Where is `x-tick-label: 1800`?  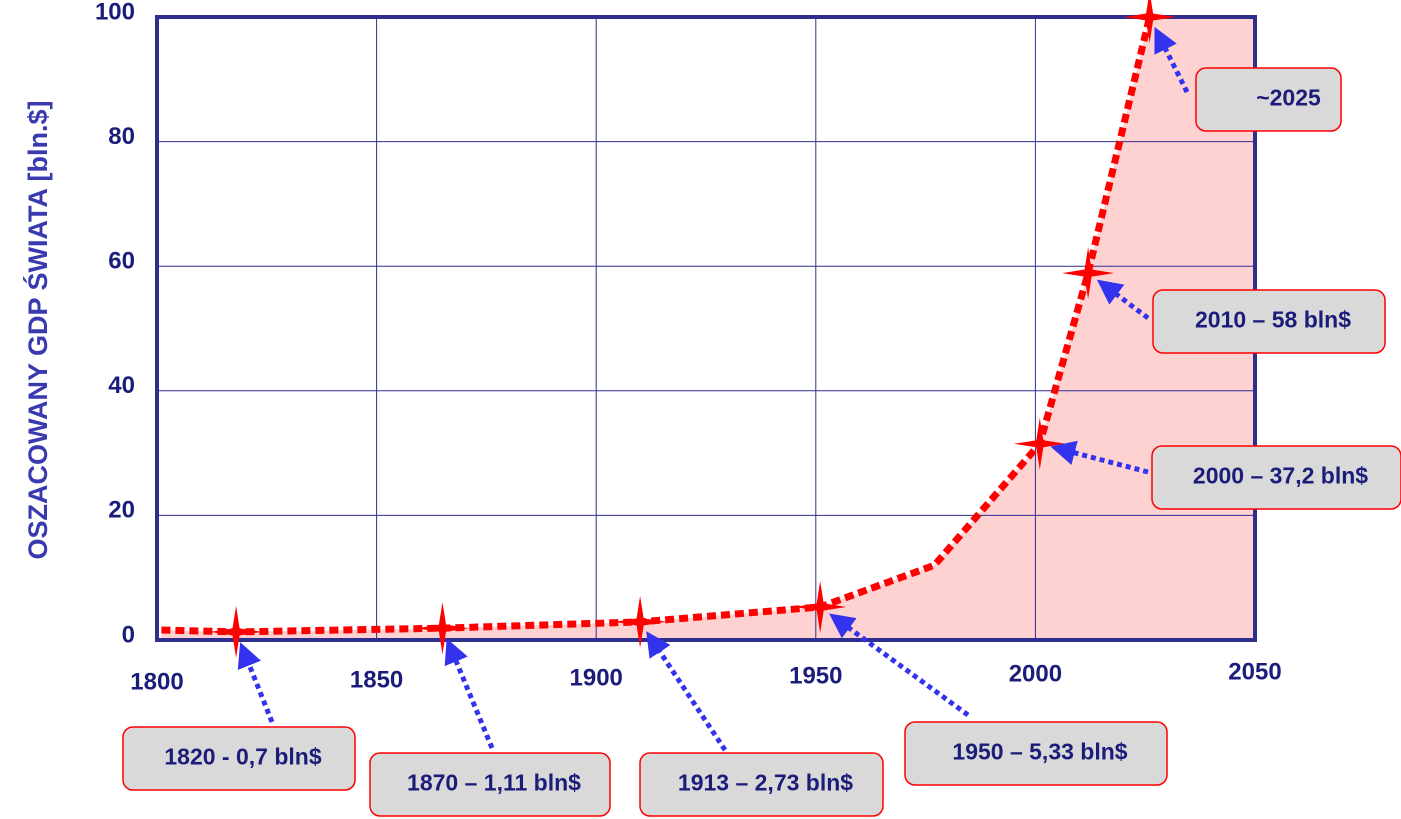
x-tick-label: 1800 is located at coordinates (156, 681).